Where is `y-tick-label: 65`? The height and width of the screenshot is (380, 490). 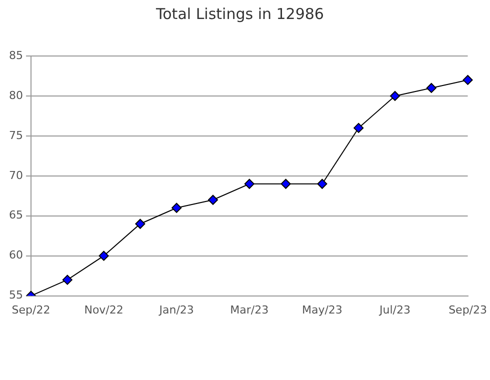
y-tick-label: 65 is located at coordinates (15, 215).